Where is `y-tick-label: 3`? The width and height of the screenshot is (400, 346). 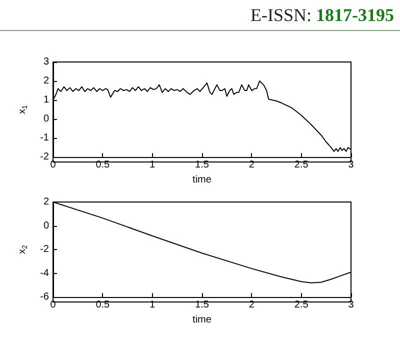
y-tick-label: 3 is located at coordinates (46, 62).